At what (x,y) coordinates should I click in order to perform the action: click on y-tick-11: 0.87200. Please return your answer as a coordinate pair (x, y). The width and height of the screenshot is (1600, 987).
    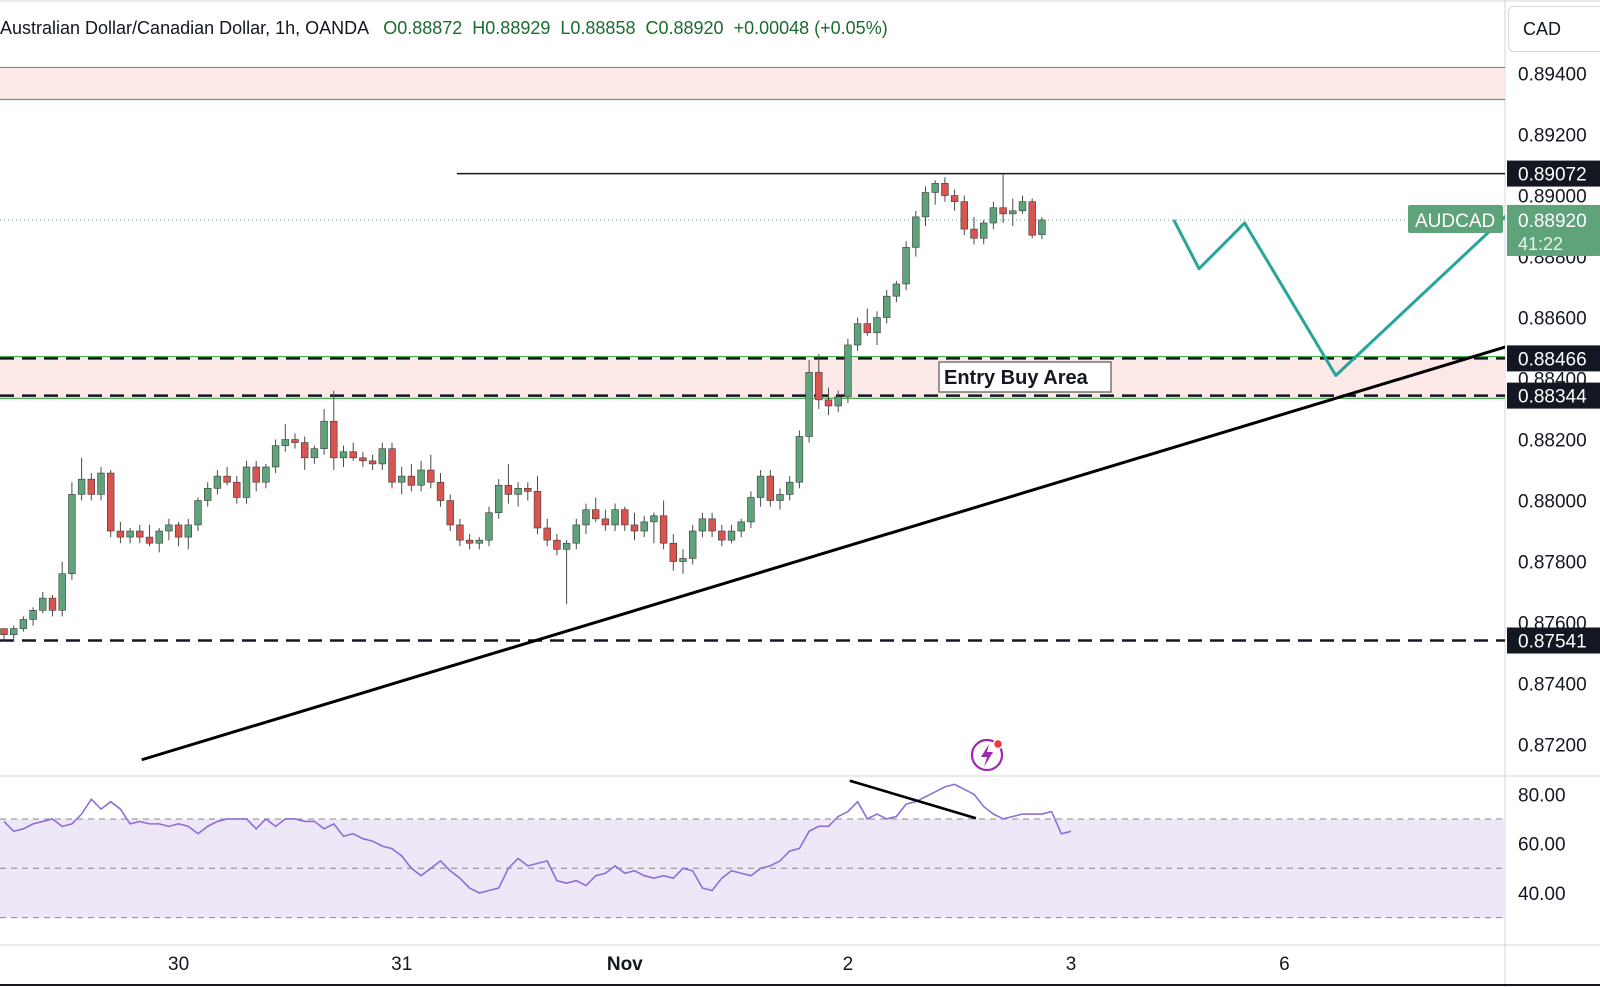
    Looking at the image, I should click on (1552, 746).